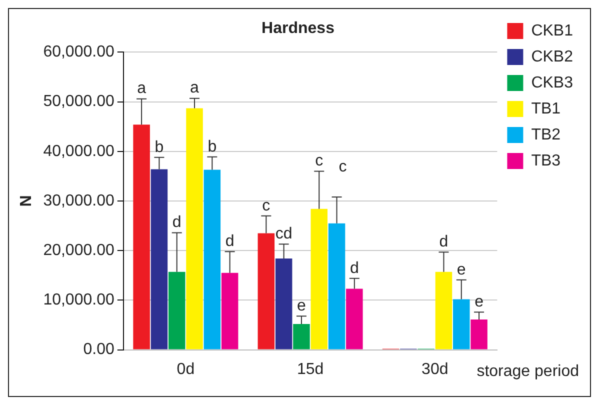  I want to click on annotation: cd, so click(283, 234).